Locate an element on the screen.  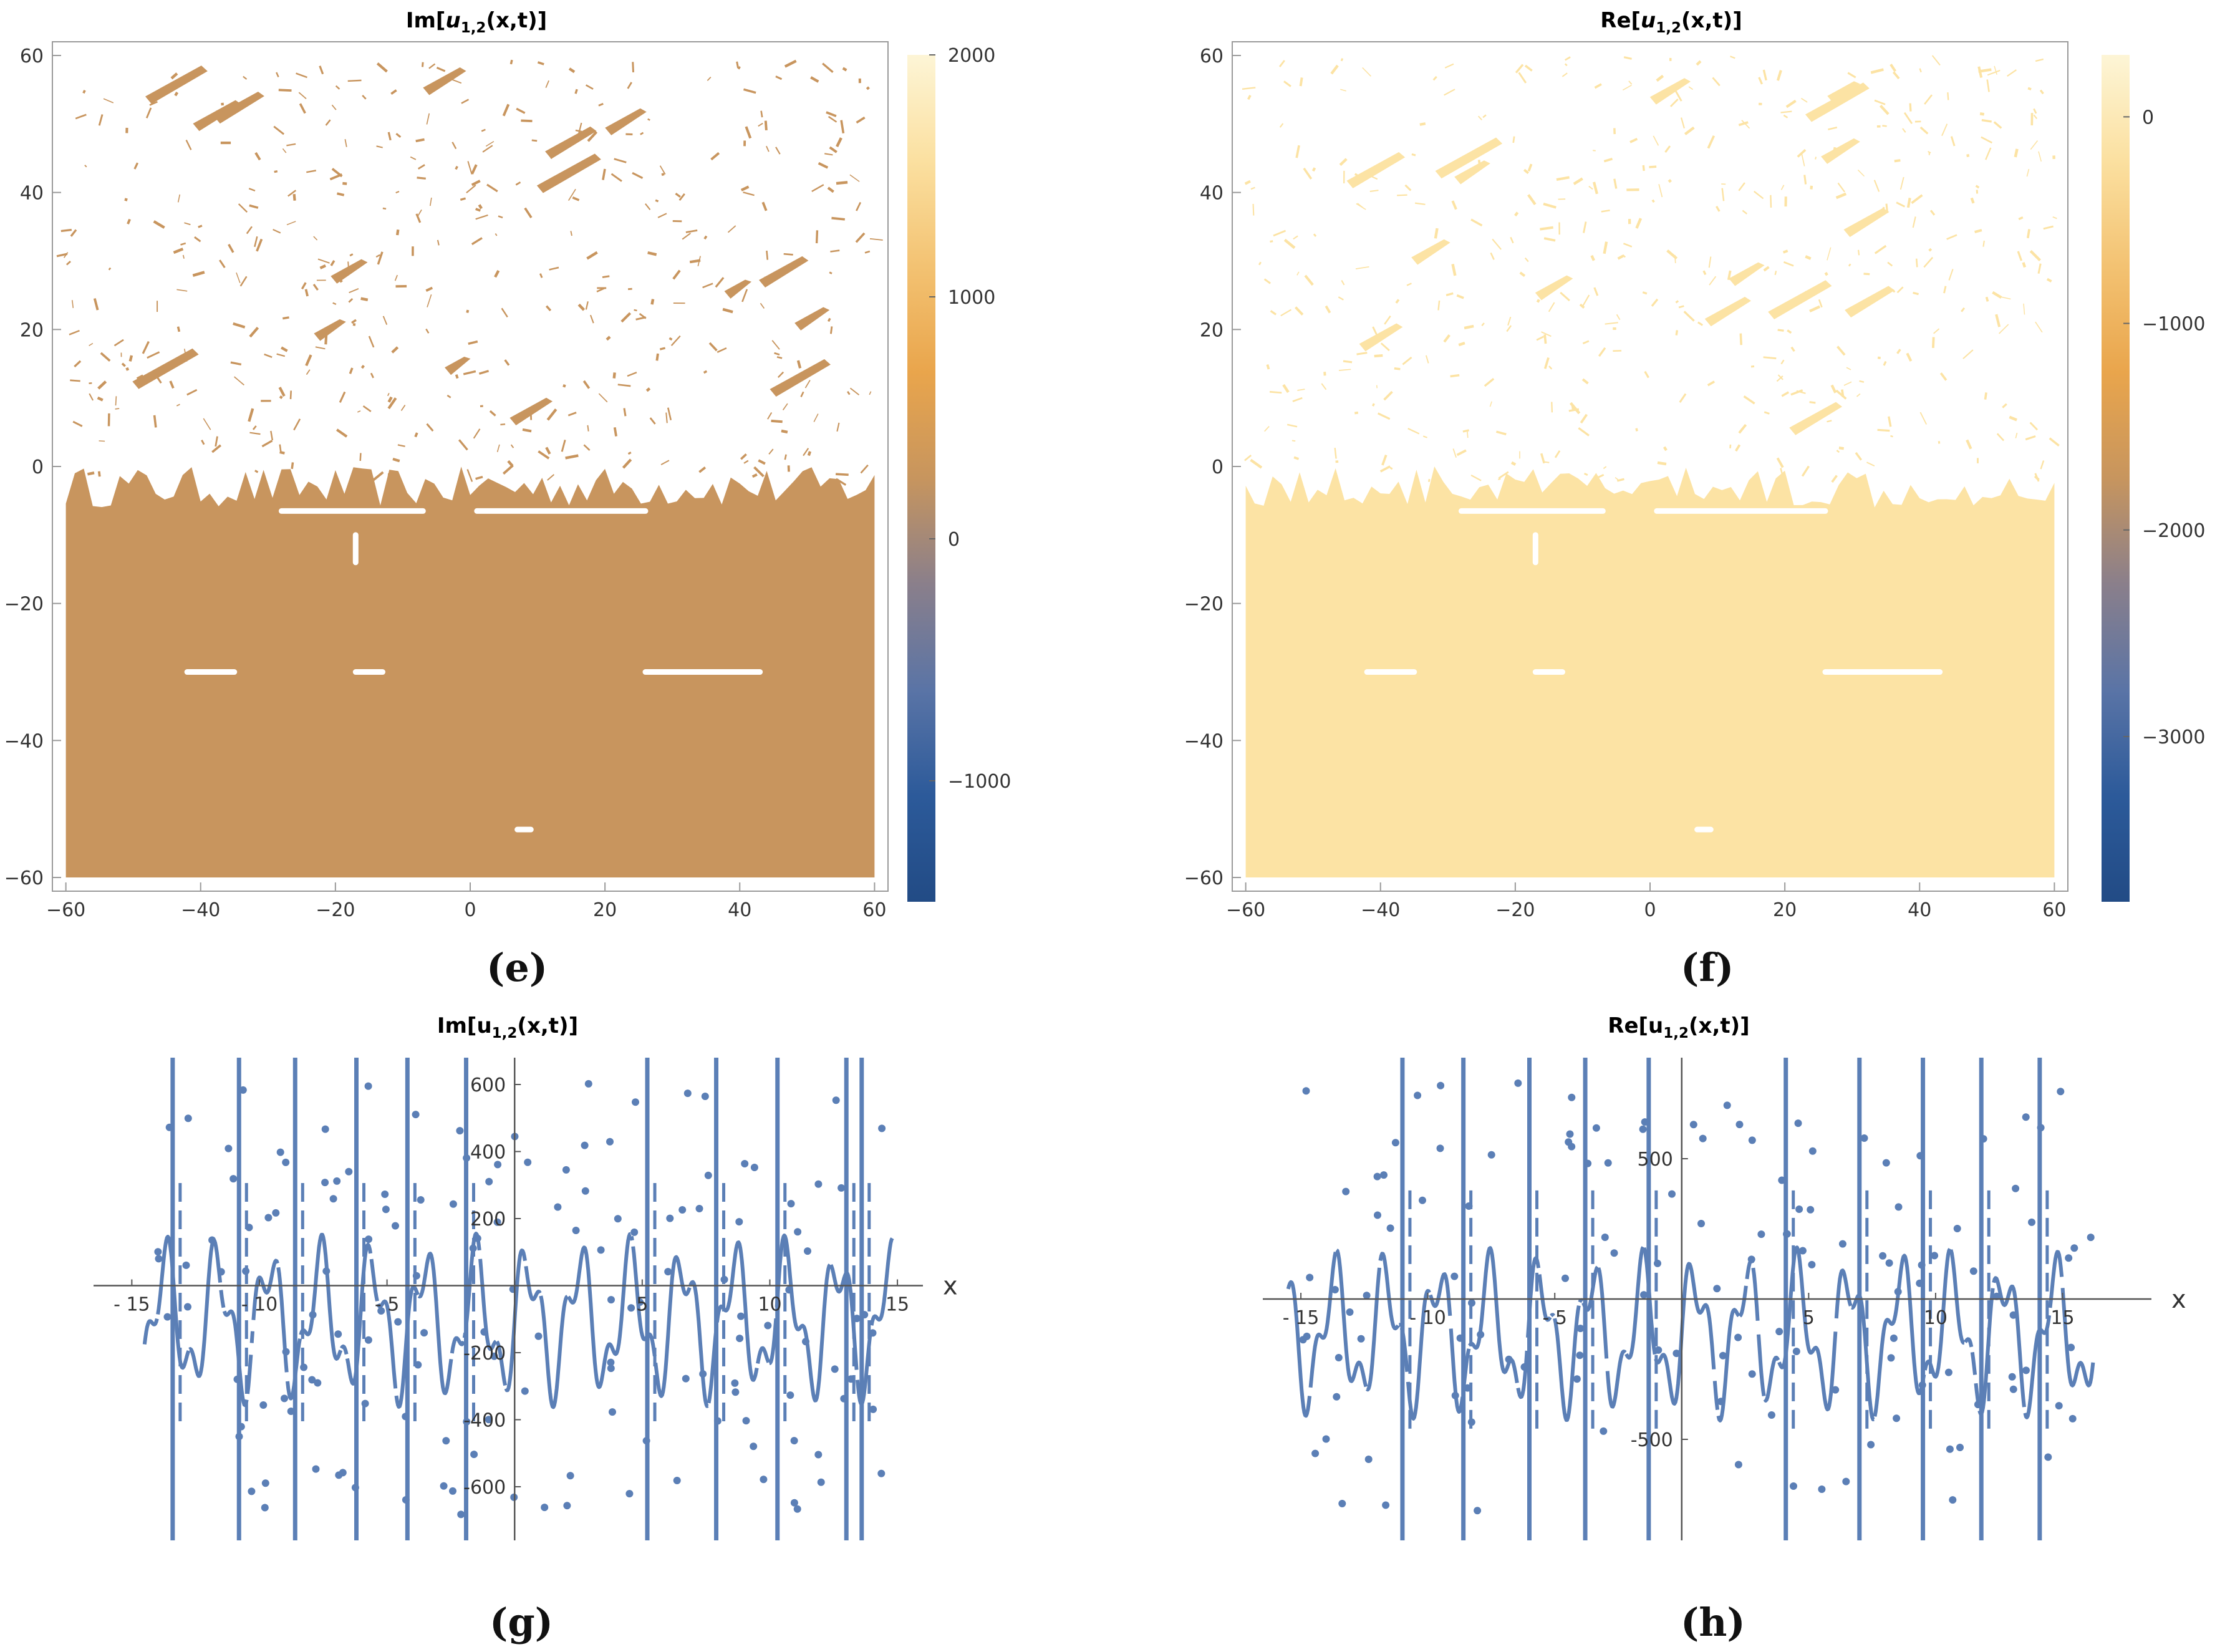
panel-label-e: (e) is located at coordinates (517, 967).